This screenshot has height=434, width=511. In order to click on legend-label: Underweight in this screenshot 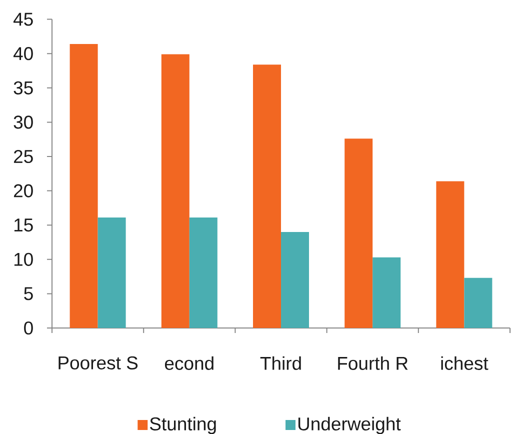, I will do `click(349, 425)`.